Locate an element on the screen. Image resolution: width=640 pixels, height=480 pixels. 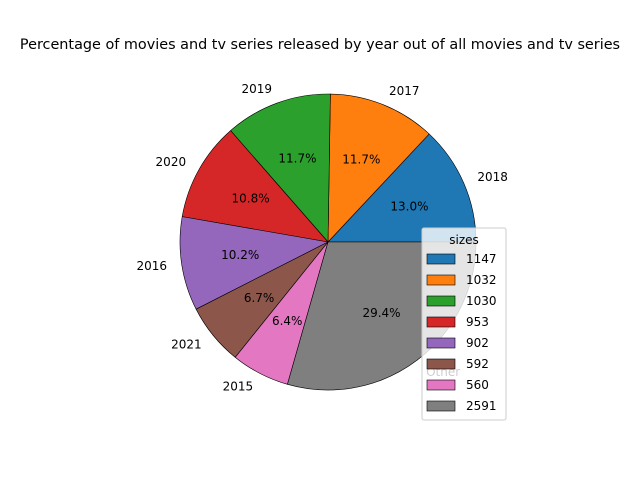
category-label-2016: 2016 is located at coordinates (151, 266).